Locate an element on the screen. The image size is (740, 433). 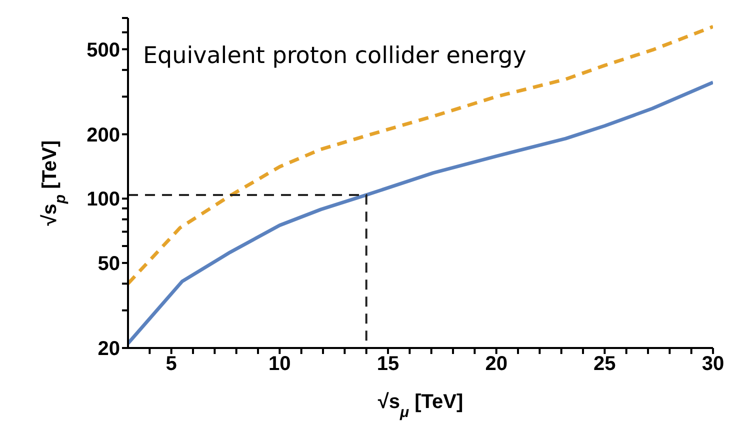
y-tick-label: 20 is located at coordinates (109, 349).